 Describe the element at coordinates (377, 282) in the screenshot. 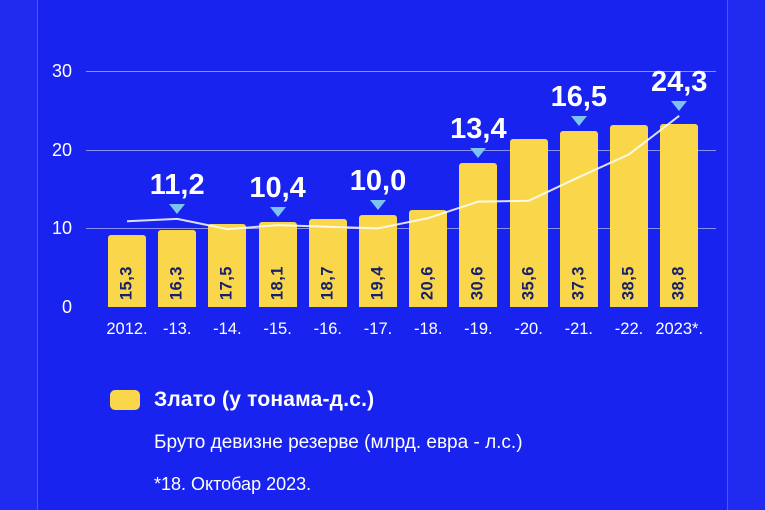

I see `gold-bar-value: 19,4` at that location.